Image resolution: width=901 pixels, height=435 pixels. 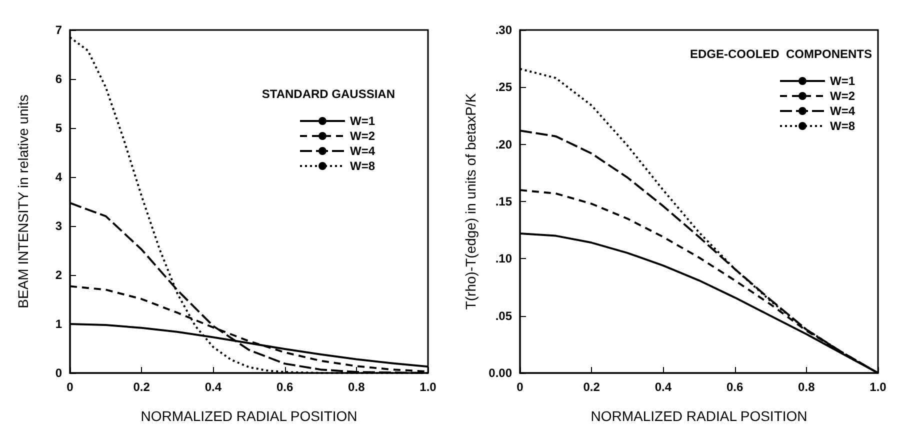 I want to click on y-axis-title: T(rho)-T(edge) in units of betaxP/K, so click(x=470, y=201).